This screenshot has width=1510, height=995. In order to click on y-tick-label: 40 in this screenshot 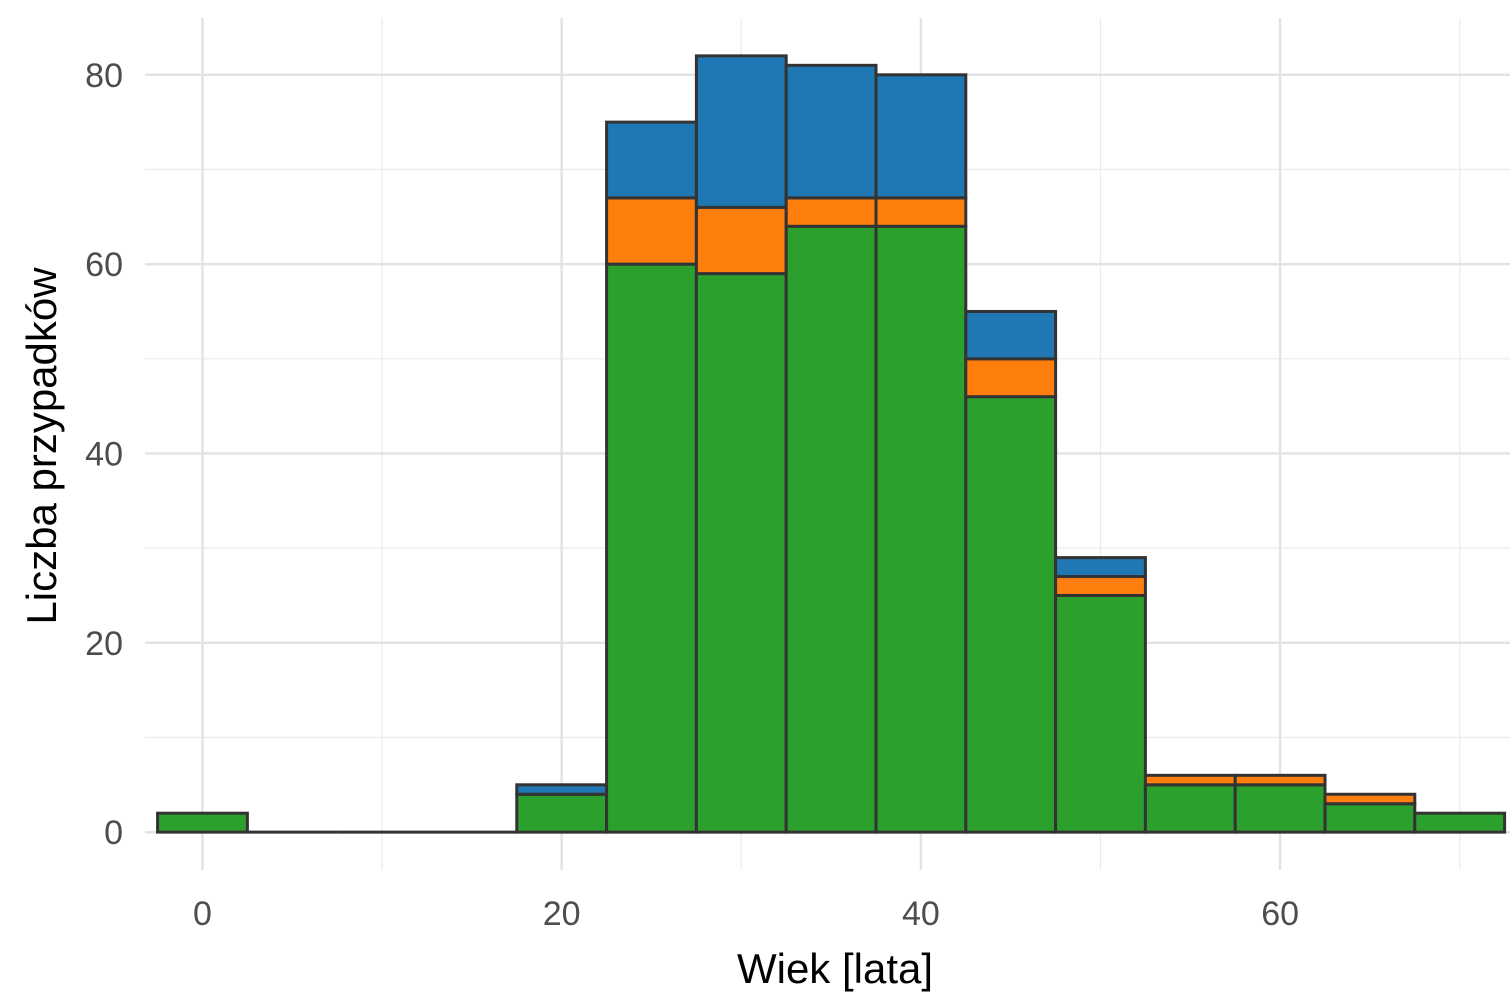, I will do `click(104, 454)`.